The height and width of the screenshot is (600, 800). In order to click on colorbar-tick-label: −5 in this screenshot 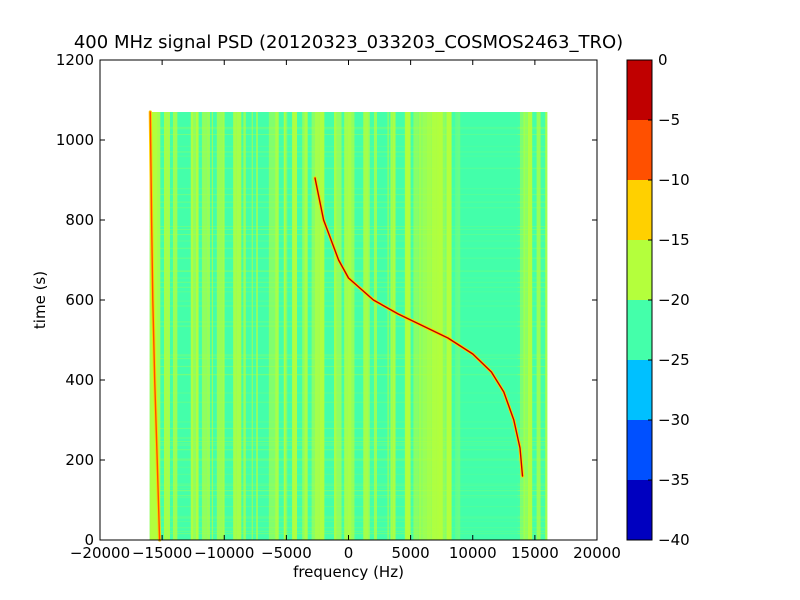, I will do `click(669, 120)`.